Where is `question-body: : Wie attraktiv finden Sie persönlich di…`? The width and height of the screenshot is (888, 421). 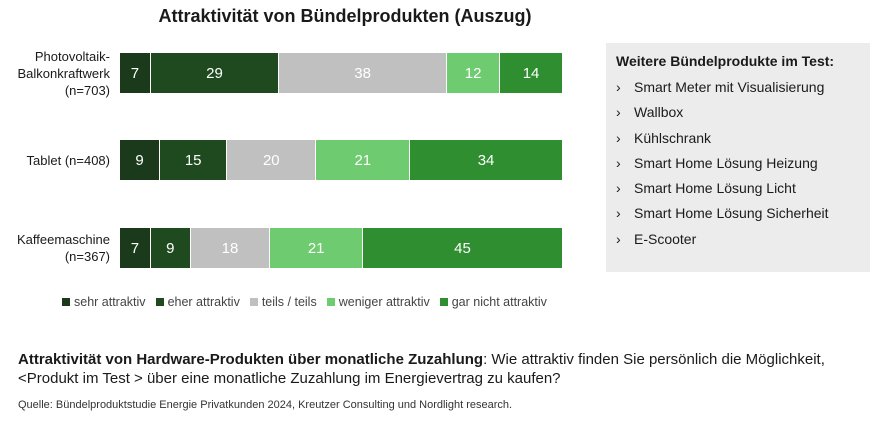 question-body: : Wie attraktiv finden Sie persönlich di… is located at coordinates (421, 369).